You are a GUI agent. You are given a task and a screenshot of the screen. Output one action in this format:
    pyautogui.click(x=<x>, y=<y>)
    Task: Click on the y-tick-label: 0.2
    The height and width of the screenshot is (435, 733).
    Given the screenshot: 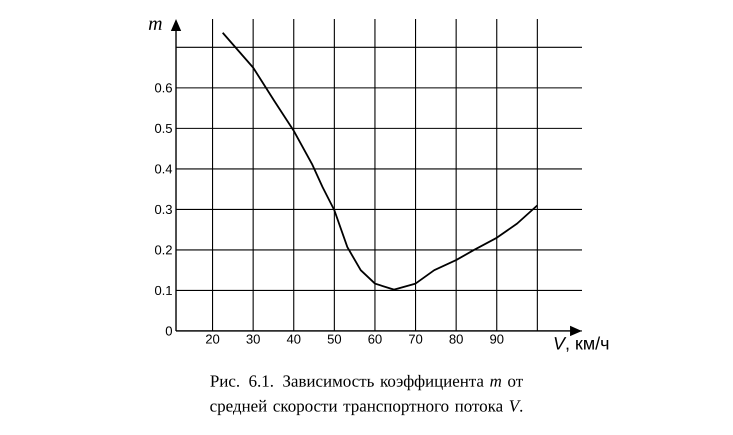 What is the action you would take?
    pyautogui.click(x=163, y=250)
    